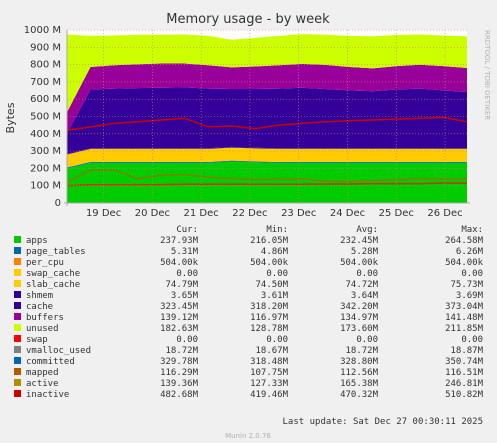 This screenshot has height=443, width=497. Describe the element at coordinates (45, 82) in the screenshot. I see `y-tick-label: 700 M` at that location.